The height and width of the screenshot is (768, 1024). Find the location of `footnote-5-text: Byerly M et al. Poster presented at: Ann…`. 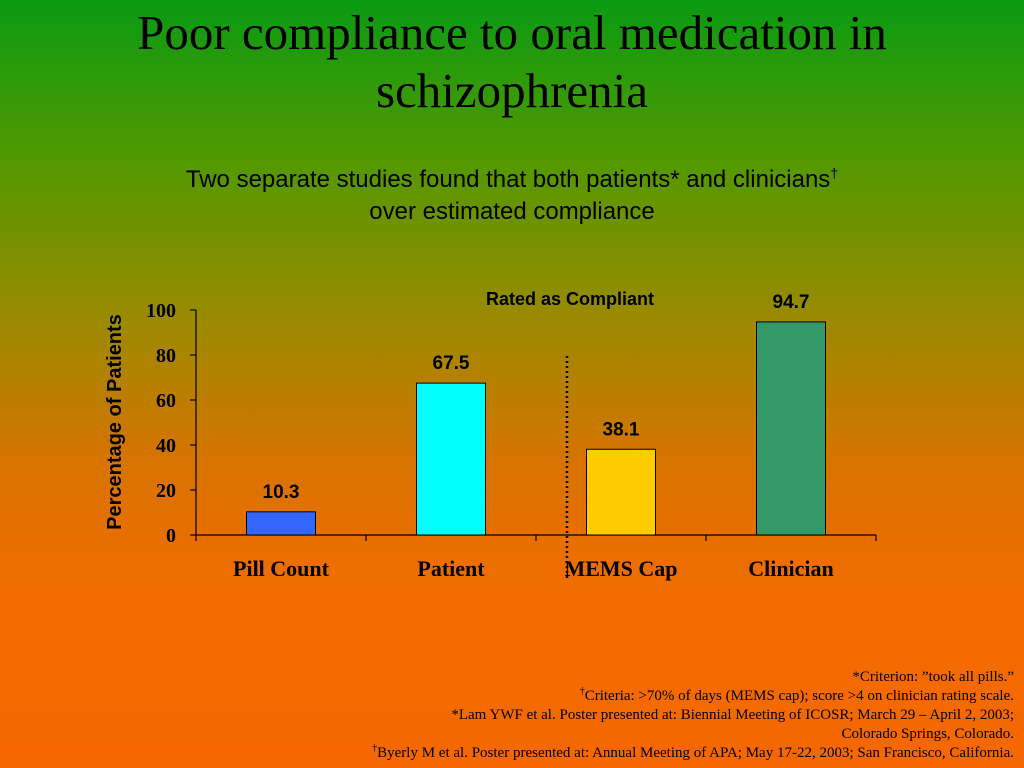

footnote-5-text: Byerly M et al. Poster presented at: Ann… is located at coordinates (695, 753).